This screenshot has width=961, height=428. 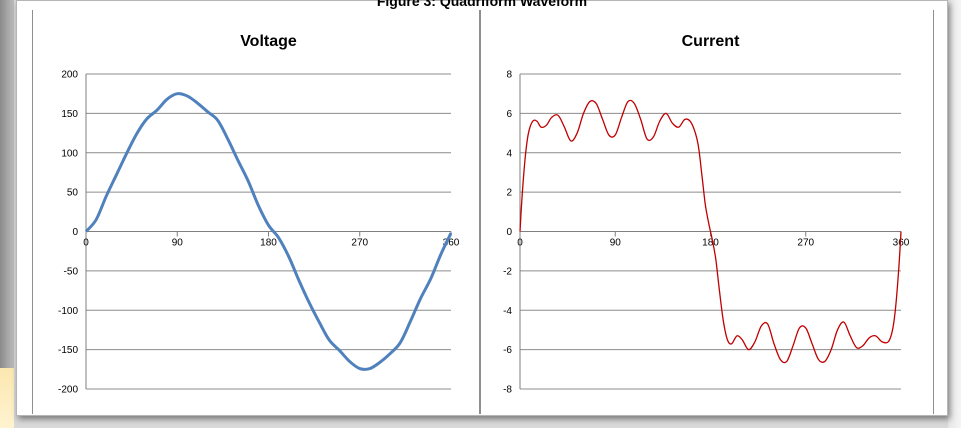 What do you see at coordinates (901, 243) in the screenshot?
I see `current-x-tick-label: 360` at bounding box center [901, 243].